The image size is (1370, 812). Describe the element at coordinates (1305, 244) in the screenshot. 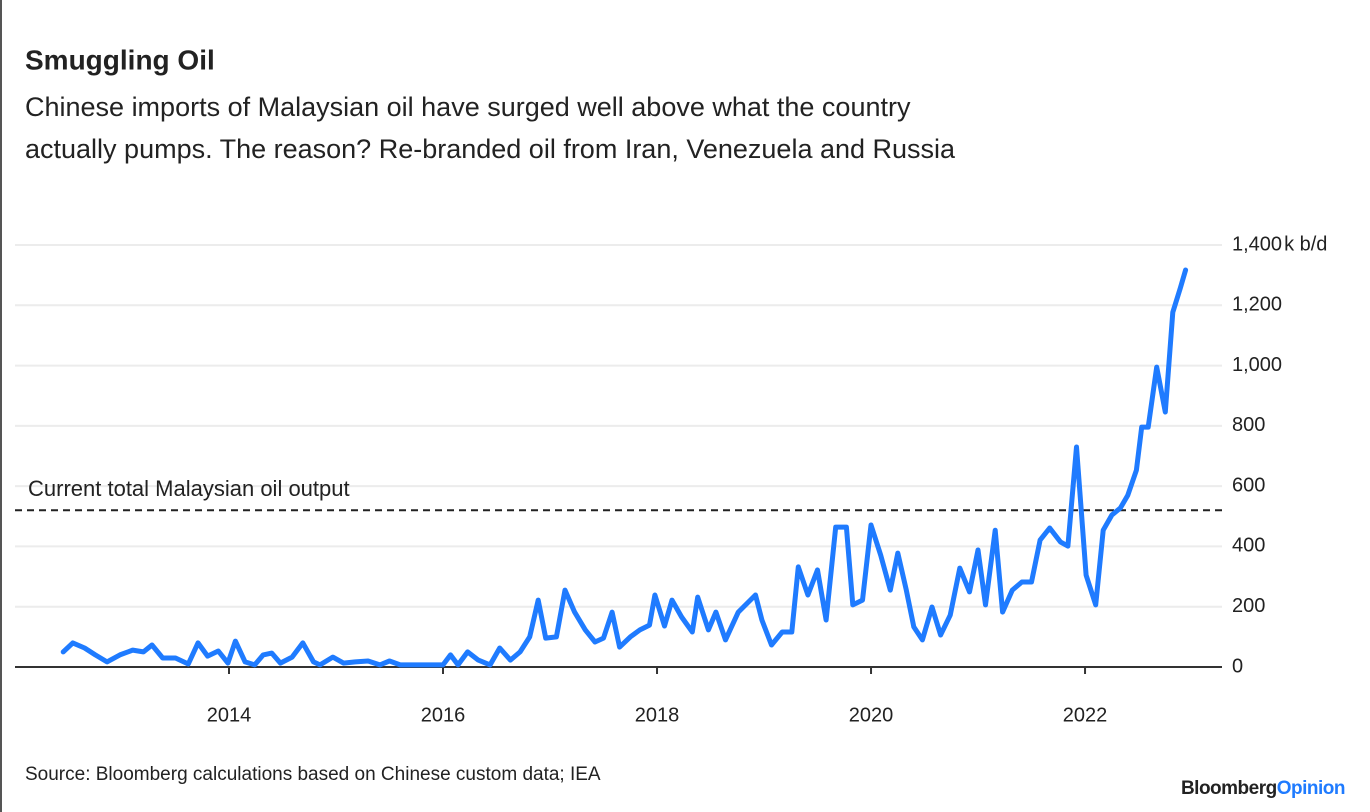

I see `y-axis-unit: k b/d` at that location.